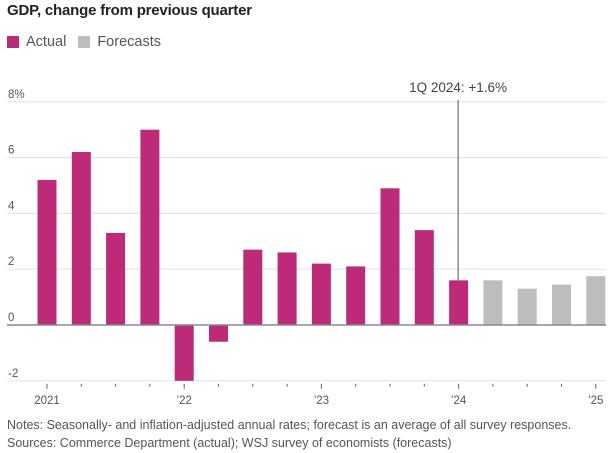 This screenshot has height=453, width=614. Describe the element at coordinates (84, 42) in the screenshot. I see `legend-swatch-forecasts` at that location.